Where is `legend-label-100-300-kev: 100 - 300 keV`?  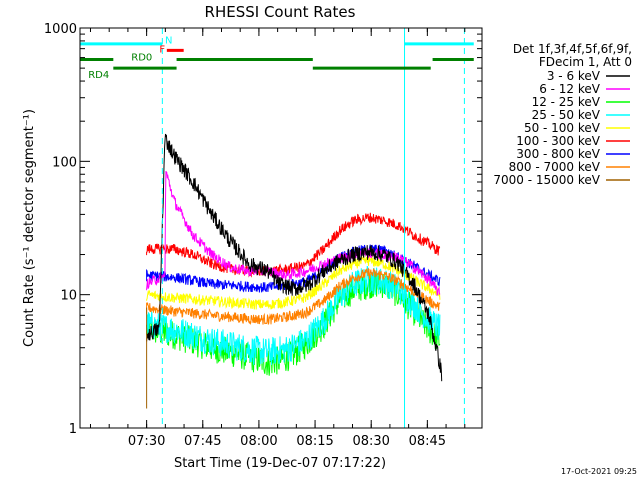
legend-label-100-300-kev: 100 - 300 keV is located at coordinates (558, 141).